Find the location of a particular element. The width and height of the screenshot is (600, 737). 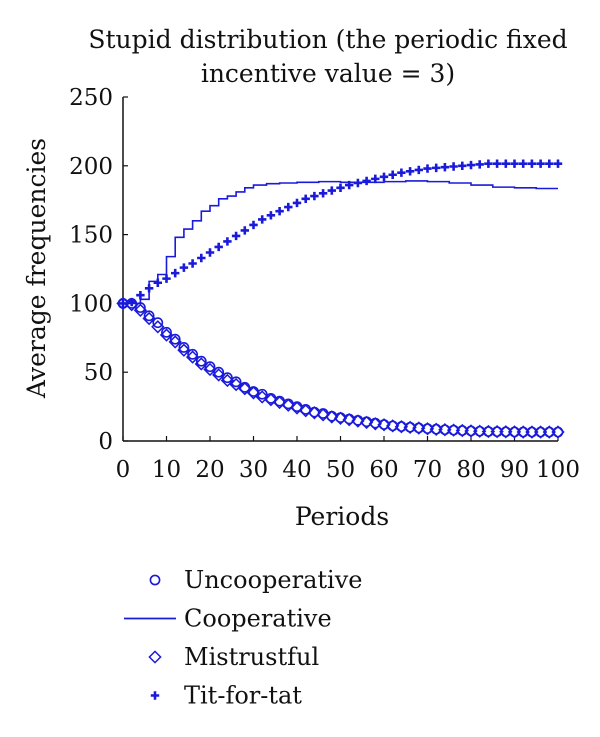

series-cooperative is located at coordinates (340, 242).